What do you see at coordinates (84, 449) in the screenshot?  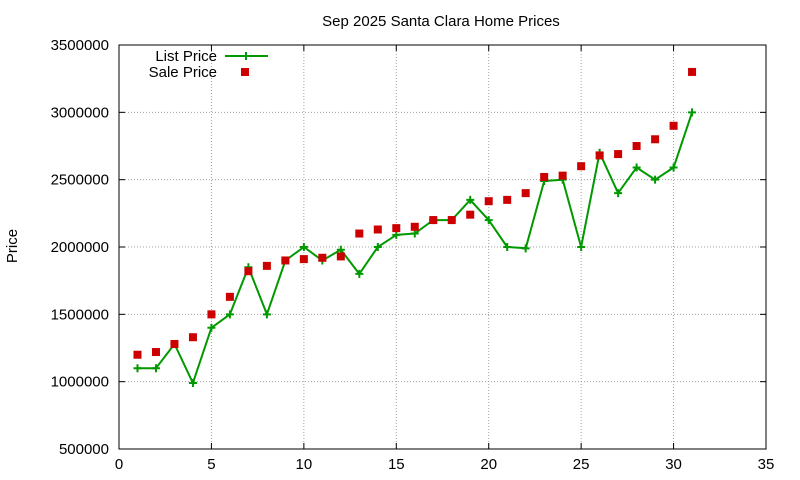 I see `y-tick-label: 500000` at bounding box center [84, 449].